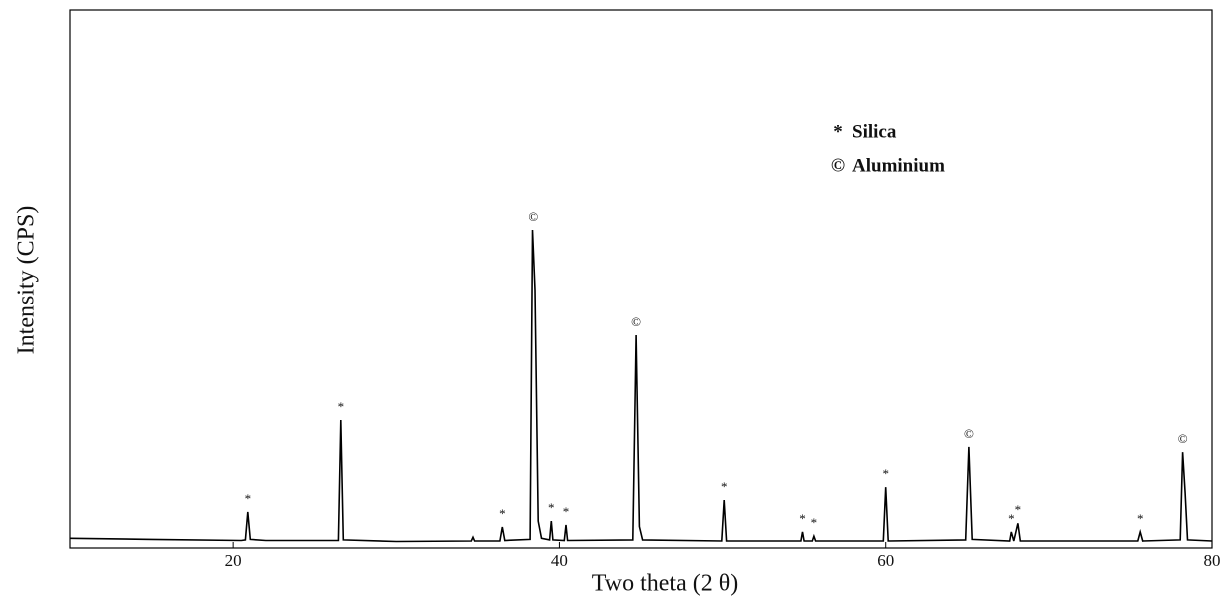  Describe the element at coordinates (233, 560) in the screenshot. I see `x-tick-label: 20` at that location.